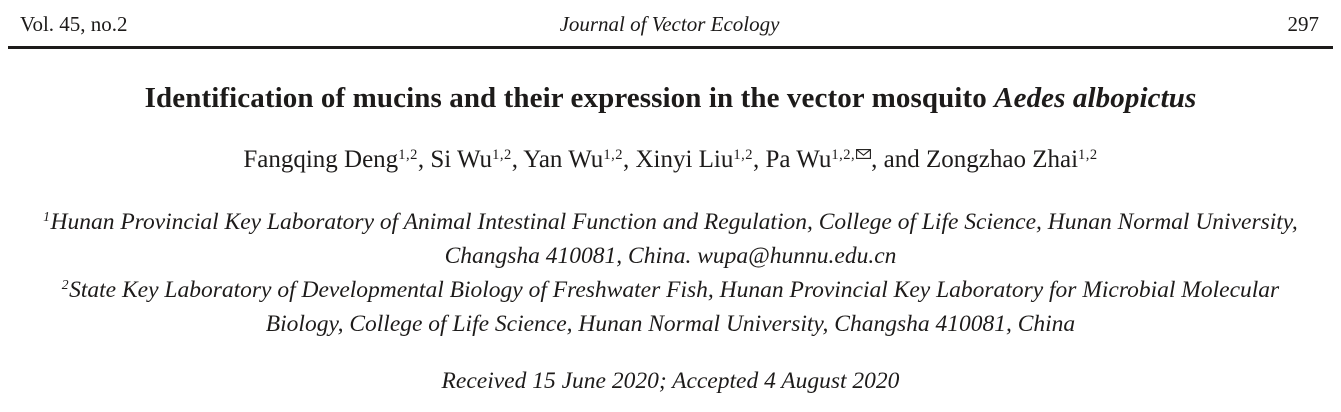 This screenshot has height=412, width=1341. I want to click on author-affiliation-marker: 1,2,, so click(851, 155).